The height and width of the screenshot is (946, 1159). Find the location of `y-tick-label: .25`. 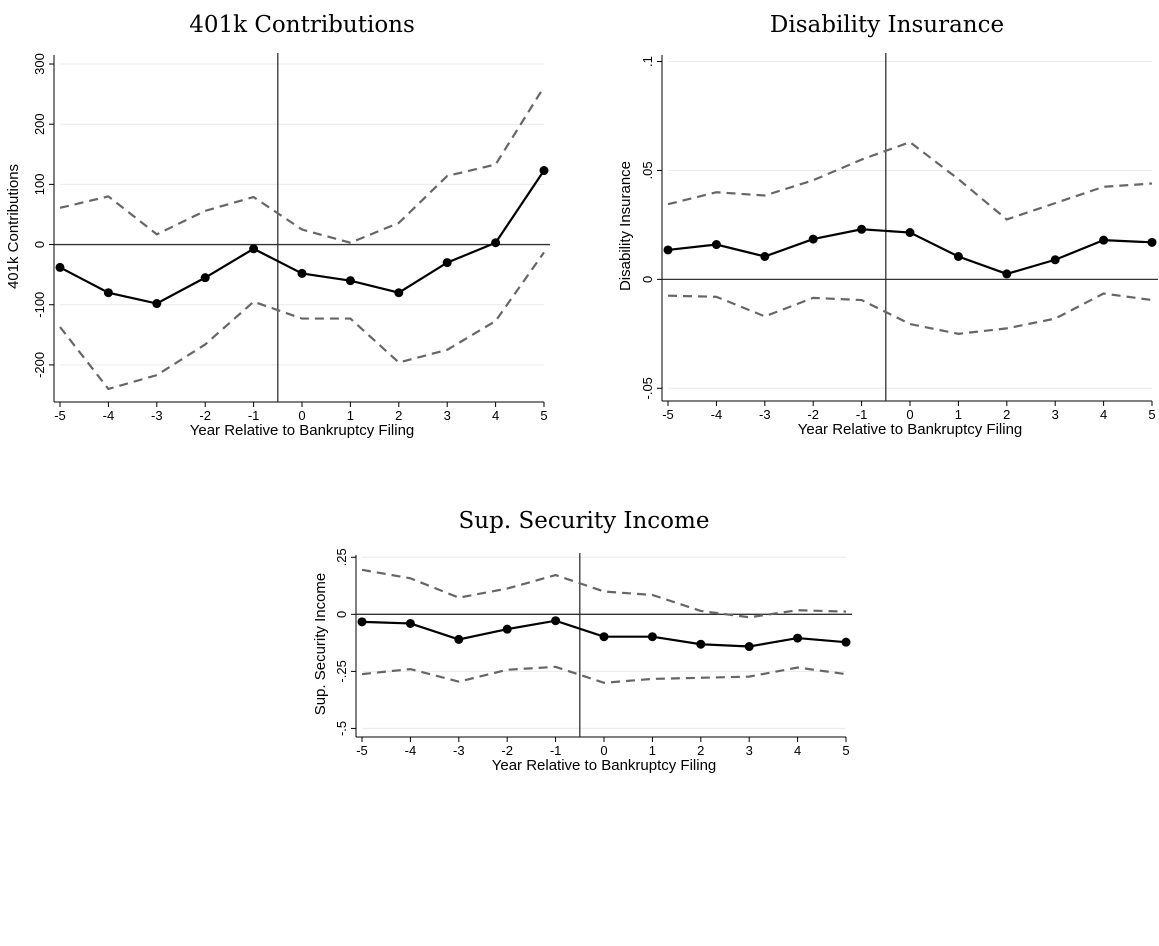

y-tick-label: .25 is located at coordinates (341, 557).